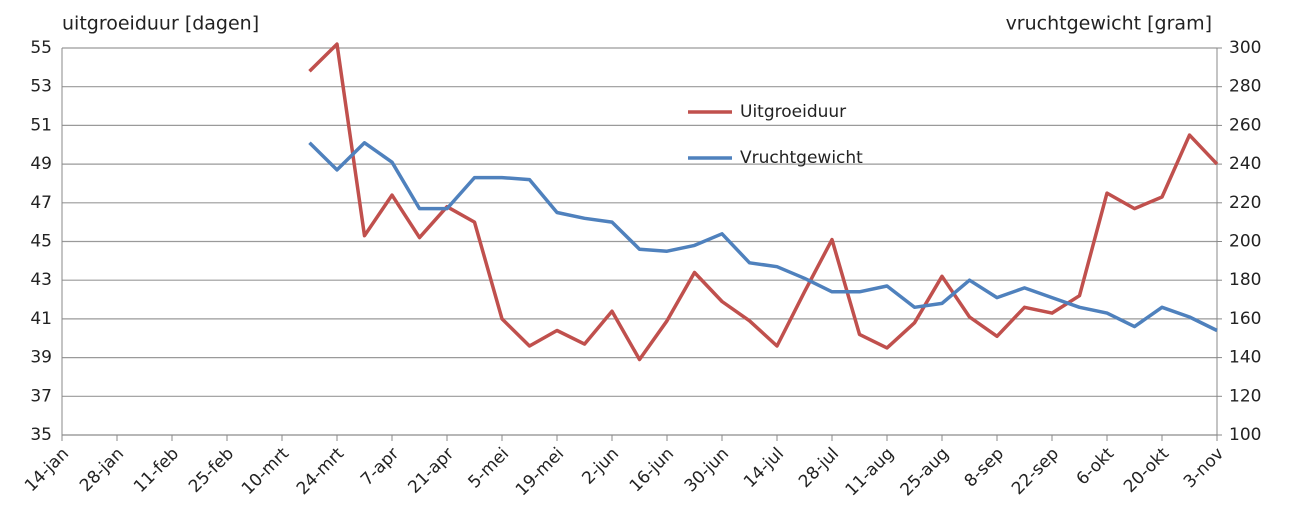  I want to click on x-tick-label: 5-mei, so click(488, 468).